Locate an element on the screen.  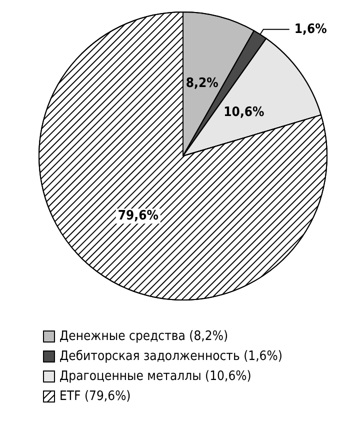
data-label: 79,6% is located at coordinates (138, 216).